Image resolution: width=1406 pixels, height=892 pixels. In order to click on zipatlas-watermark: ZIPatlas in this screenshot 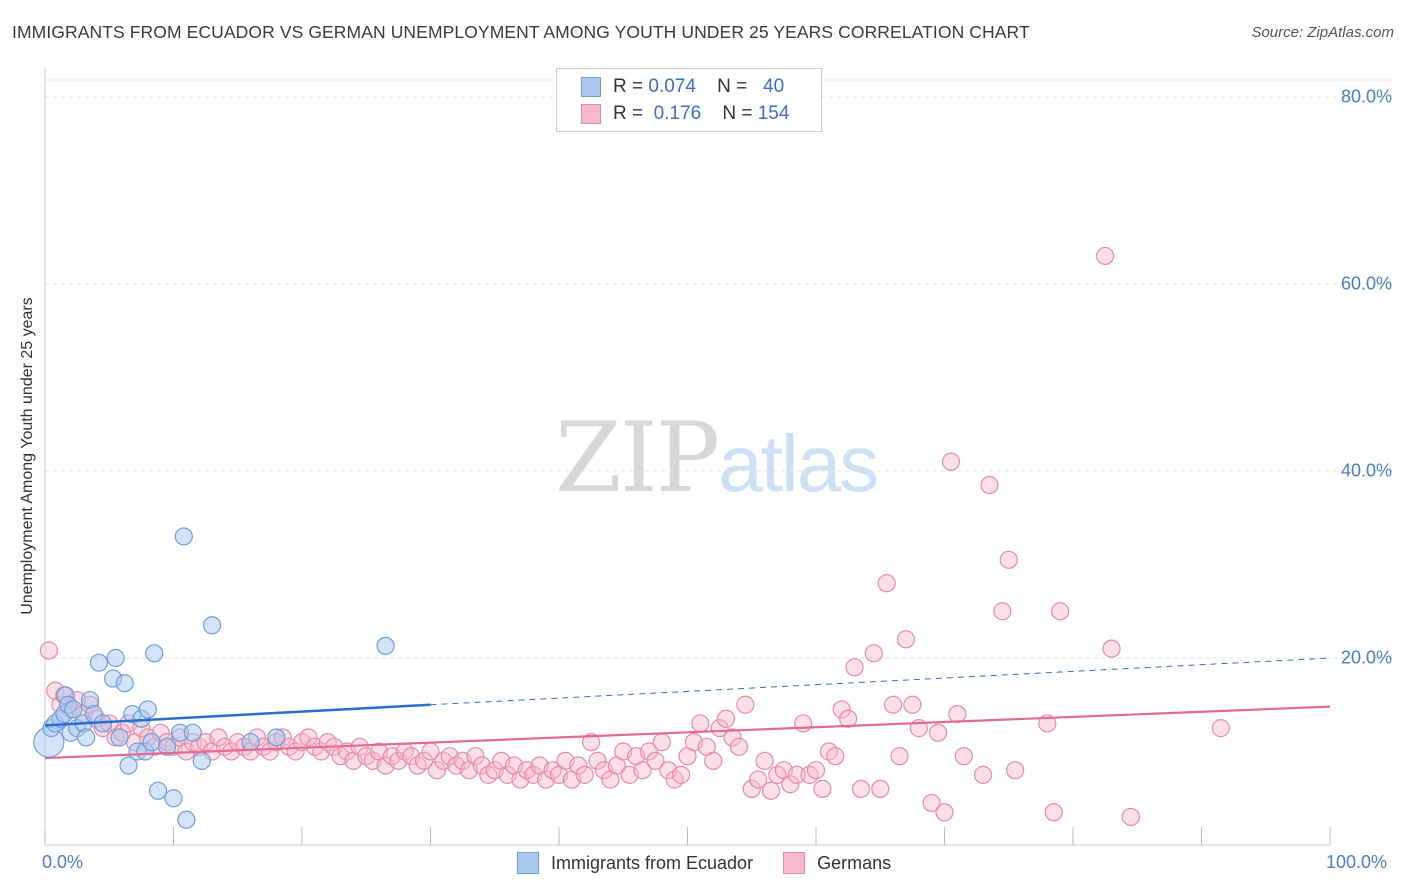, I will do `click(717, 458)`.